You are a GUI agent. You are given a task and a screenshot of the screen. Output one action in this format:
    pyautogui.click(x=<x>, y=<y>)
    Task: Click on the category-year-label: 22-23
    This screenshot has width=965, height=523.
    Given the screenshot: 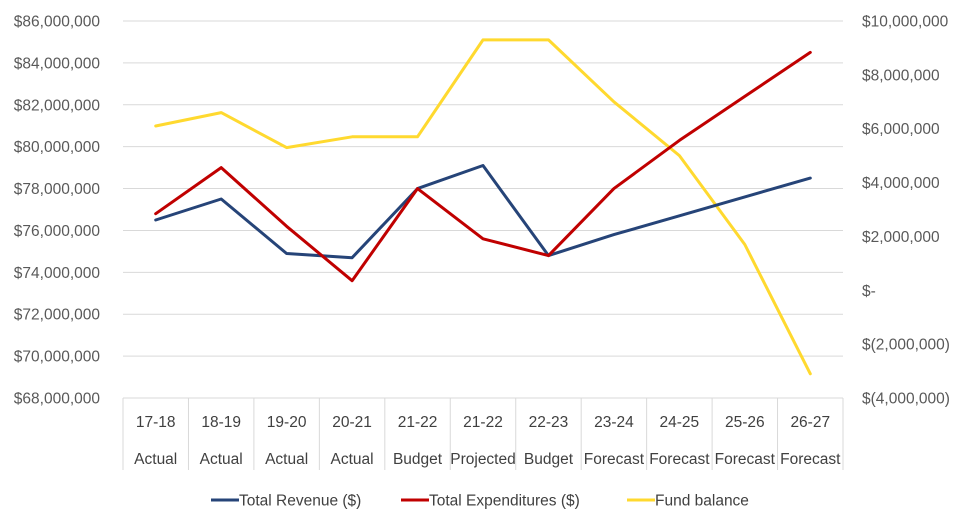 What is the action you would take?
    pyautogui.click(x=549, y=422)
    